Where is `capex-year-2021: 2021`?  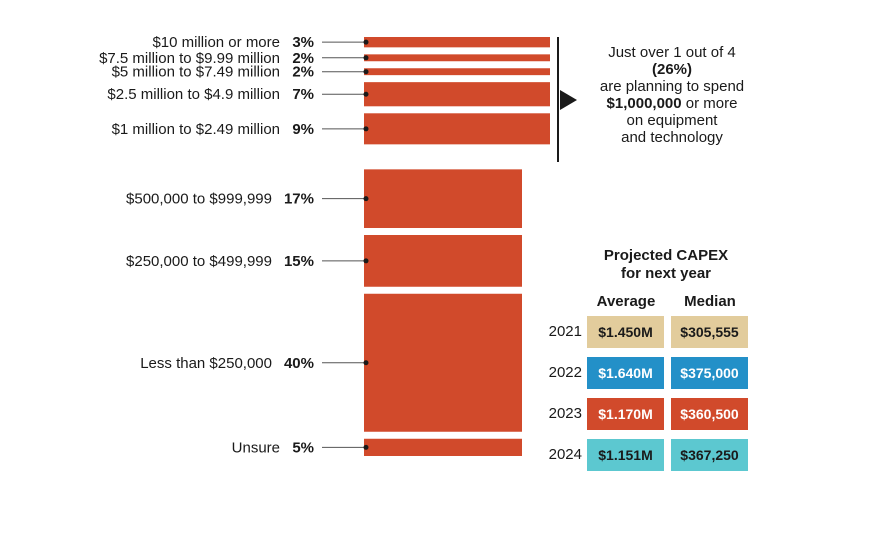
capex-year-2021: 2021 is located at coordinates (565, 331).